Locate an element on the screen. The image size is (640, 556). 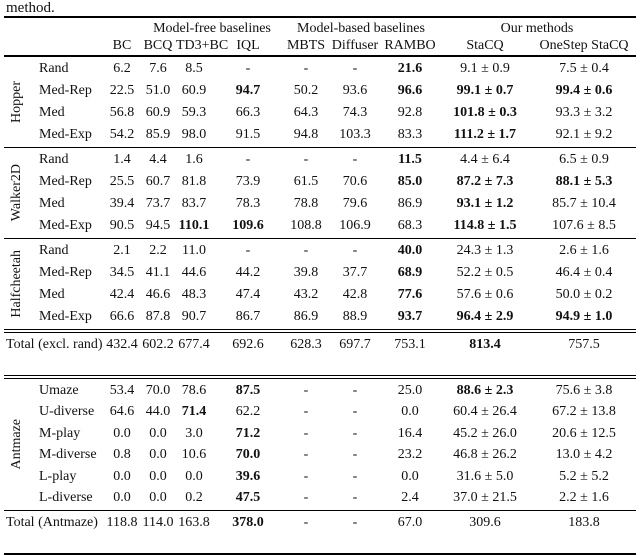
value-cell: 86.7 is located at coordinates (248, 316).